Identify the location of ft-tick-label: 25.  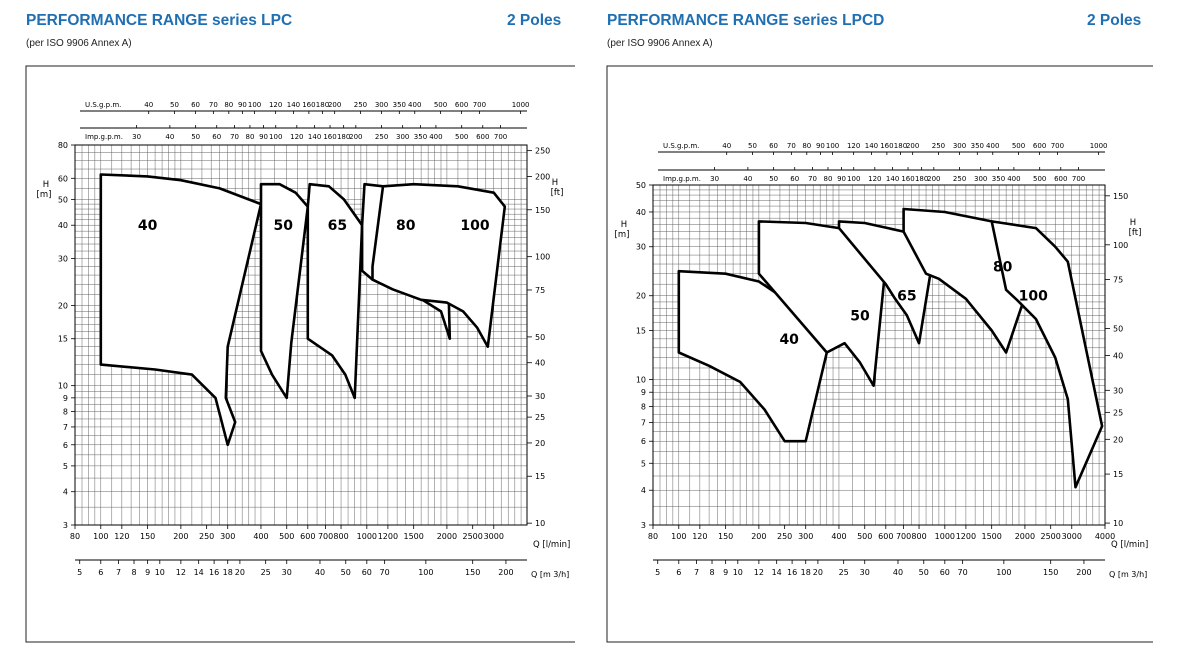
(1118, 412).